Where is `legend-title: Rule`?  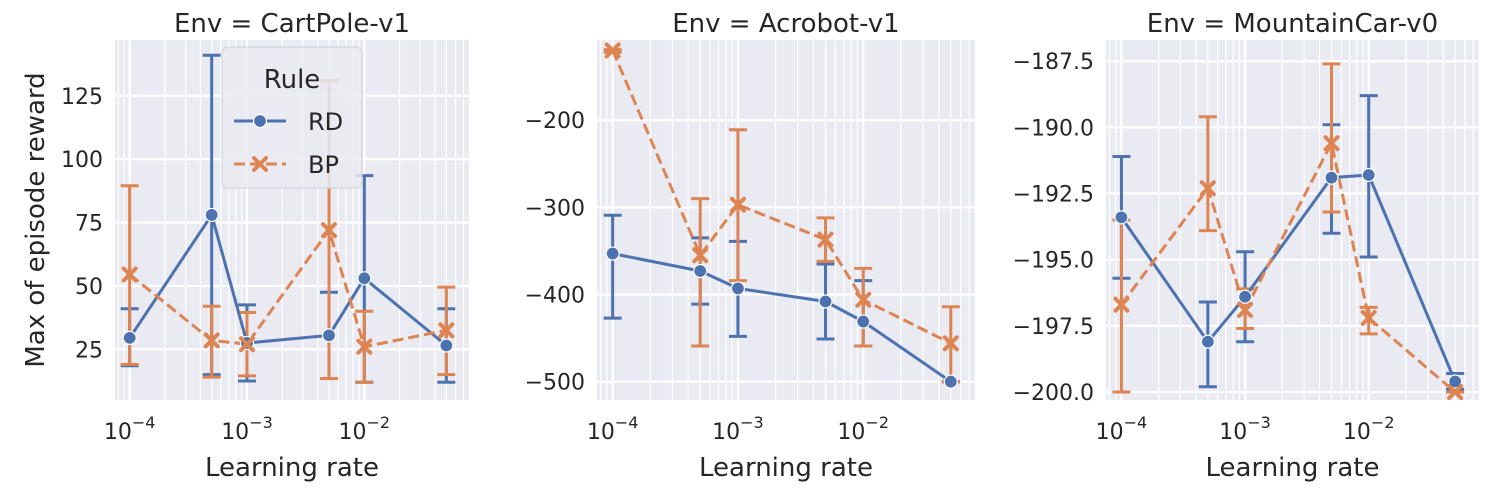
legend-title: Rule is located at coordinates (292, 80).